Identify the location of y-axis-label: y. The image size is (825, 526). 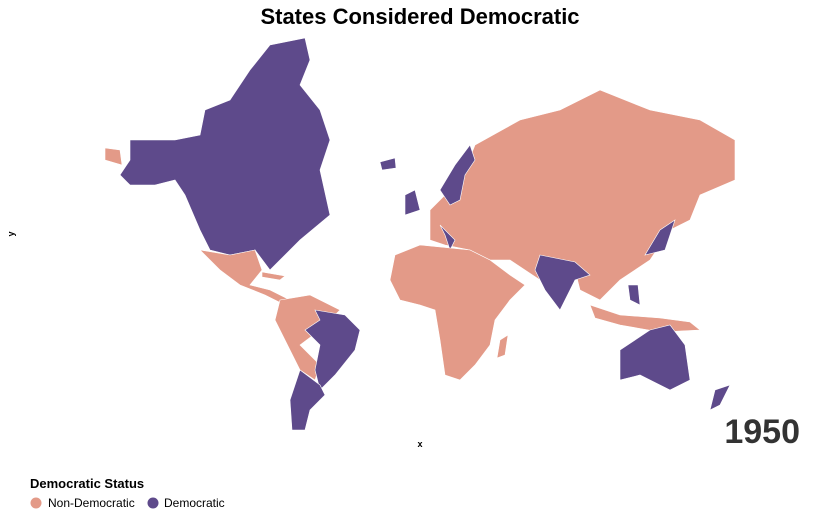
(11, 233).